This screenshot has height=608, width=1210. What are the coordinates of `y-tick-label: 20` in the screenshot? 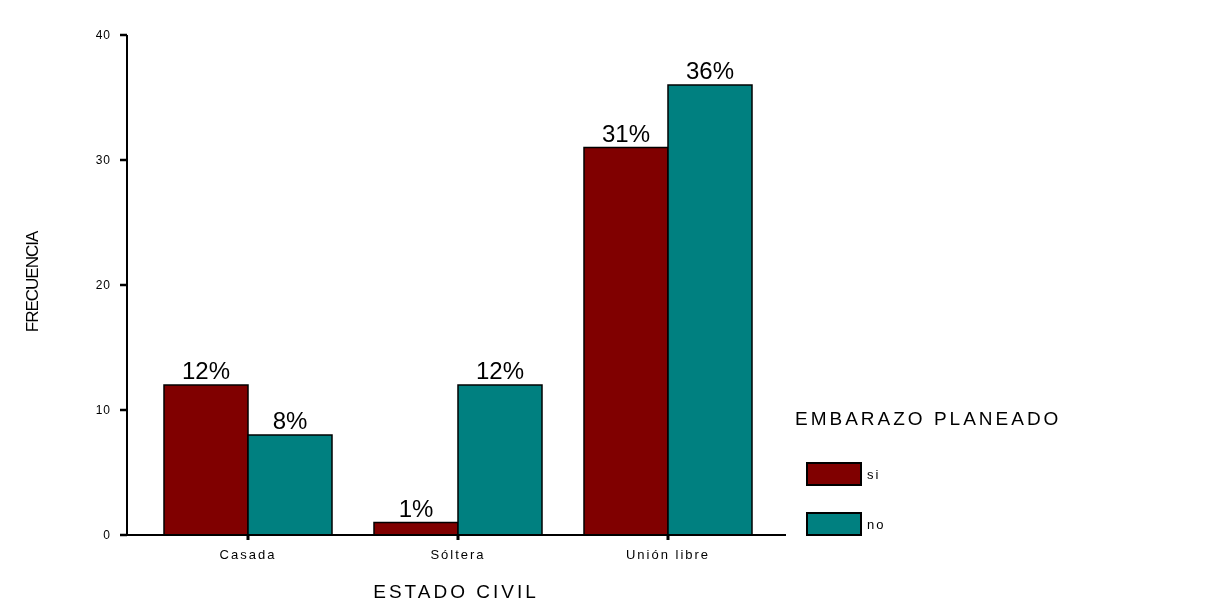 It's located at (103, 285).